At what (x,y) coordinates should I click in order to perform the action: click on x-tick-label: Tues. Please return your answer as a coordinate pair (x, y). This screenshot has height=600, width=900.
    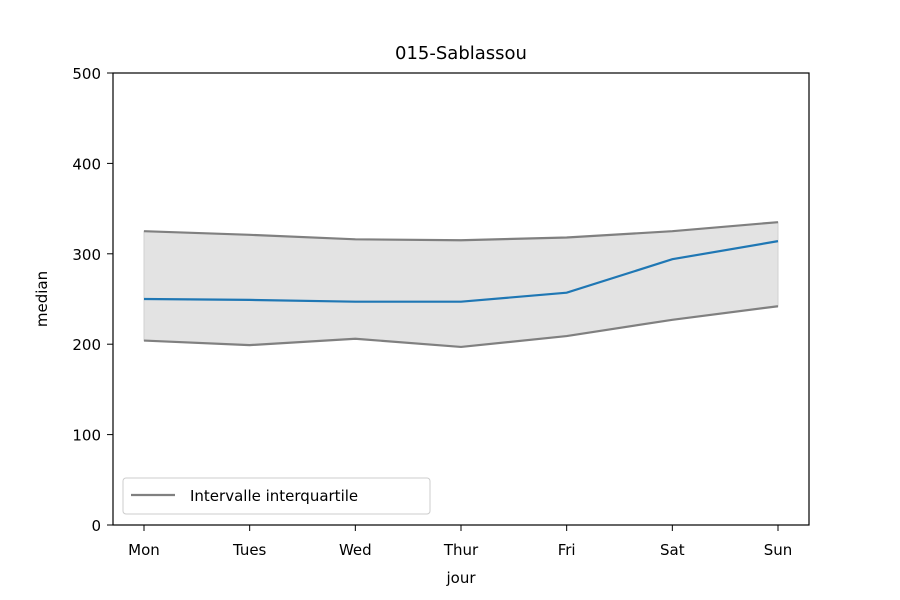
    Looking at the image, I should click on (249, 550).